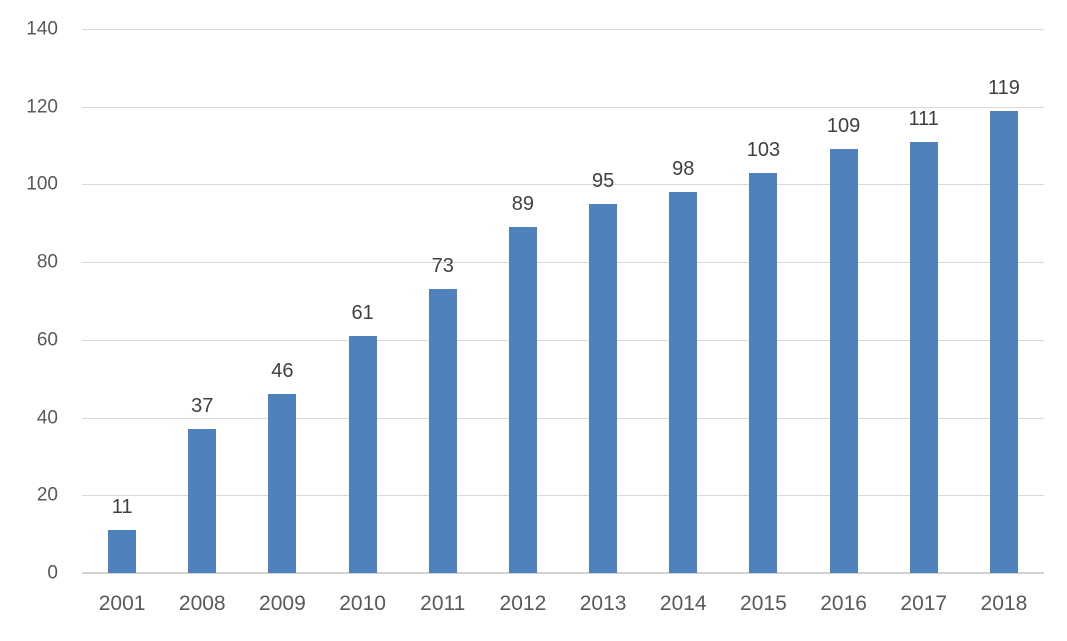 This screenshot has width=1067, height=641. I want to click on bar-slot-2008: 37, so click(202, 301).